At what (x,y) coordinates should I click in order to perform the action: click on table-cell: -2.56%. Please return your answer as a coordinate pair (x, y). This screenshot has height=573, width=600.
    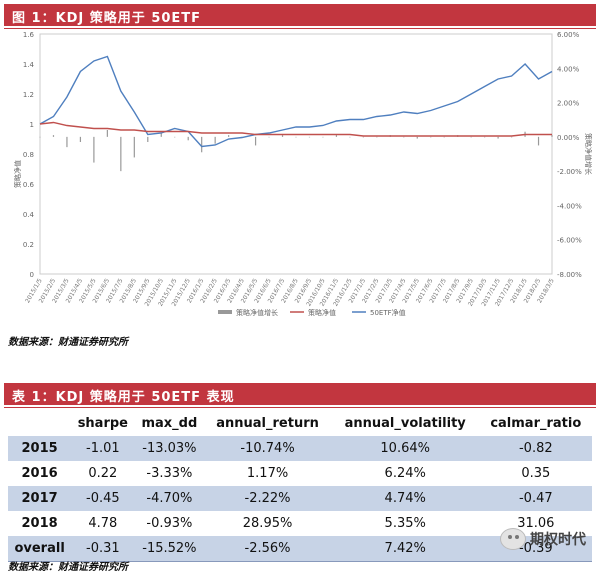
    Looking at the image, I should click on (267, 549).